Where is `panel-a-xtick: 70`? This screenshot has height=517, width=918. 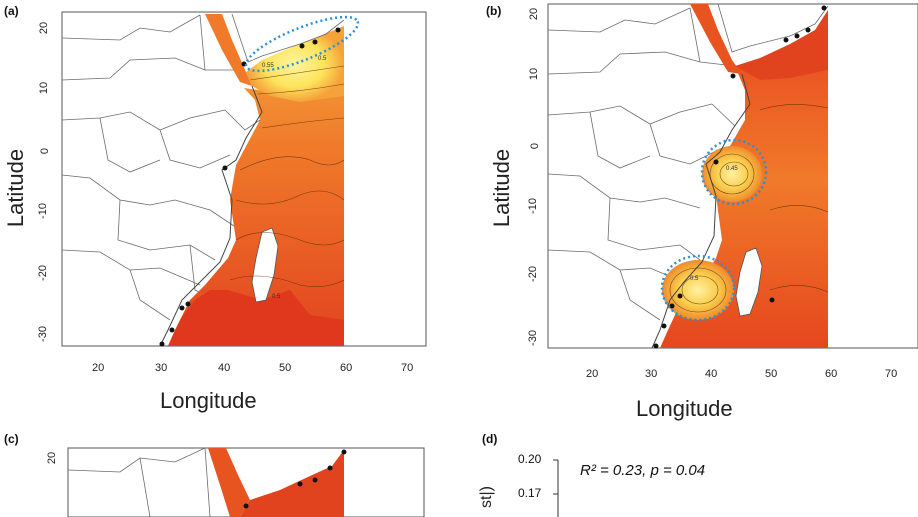 panel-a-xtick: 70 is located at coordinates (407, 368).